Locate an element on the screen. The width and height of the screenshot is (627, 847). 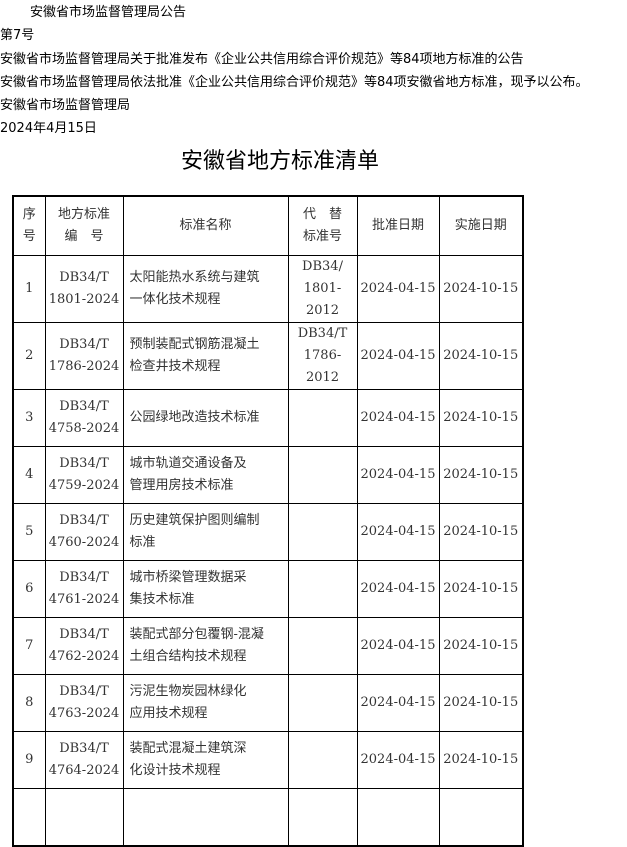
standard-name-text: 检查井技术规程 is located at coordinates (175, 366).